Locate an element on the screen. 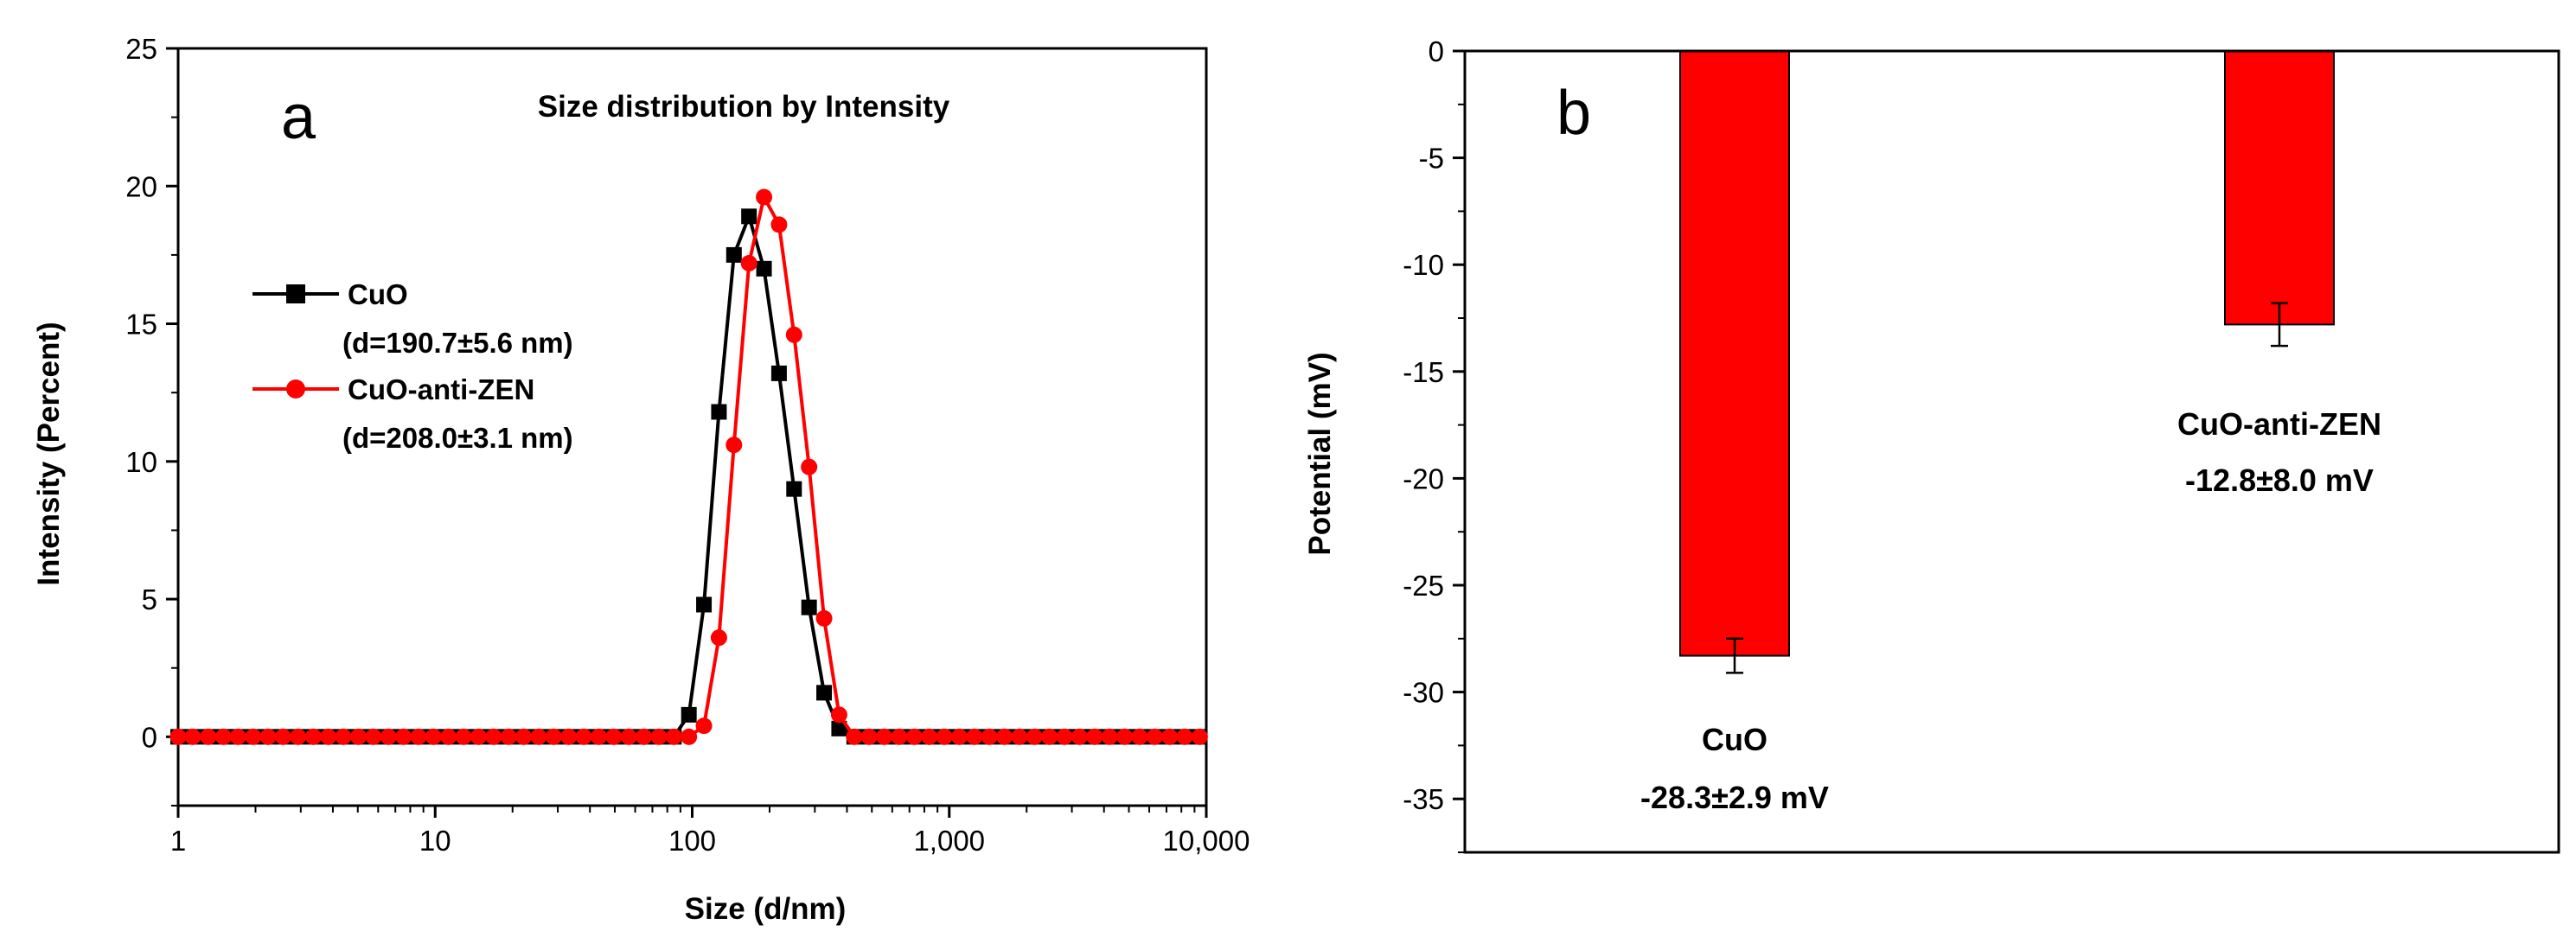 This screenshot has height=950, width=2576. chart-b-ticks: 0 -5 -10 -15 -20 -25 -30 -35 is located at coordinates (1434, 444).